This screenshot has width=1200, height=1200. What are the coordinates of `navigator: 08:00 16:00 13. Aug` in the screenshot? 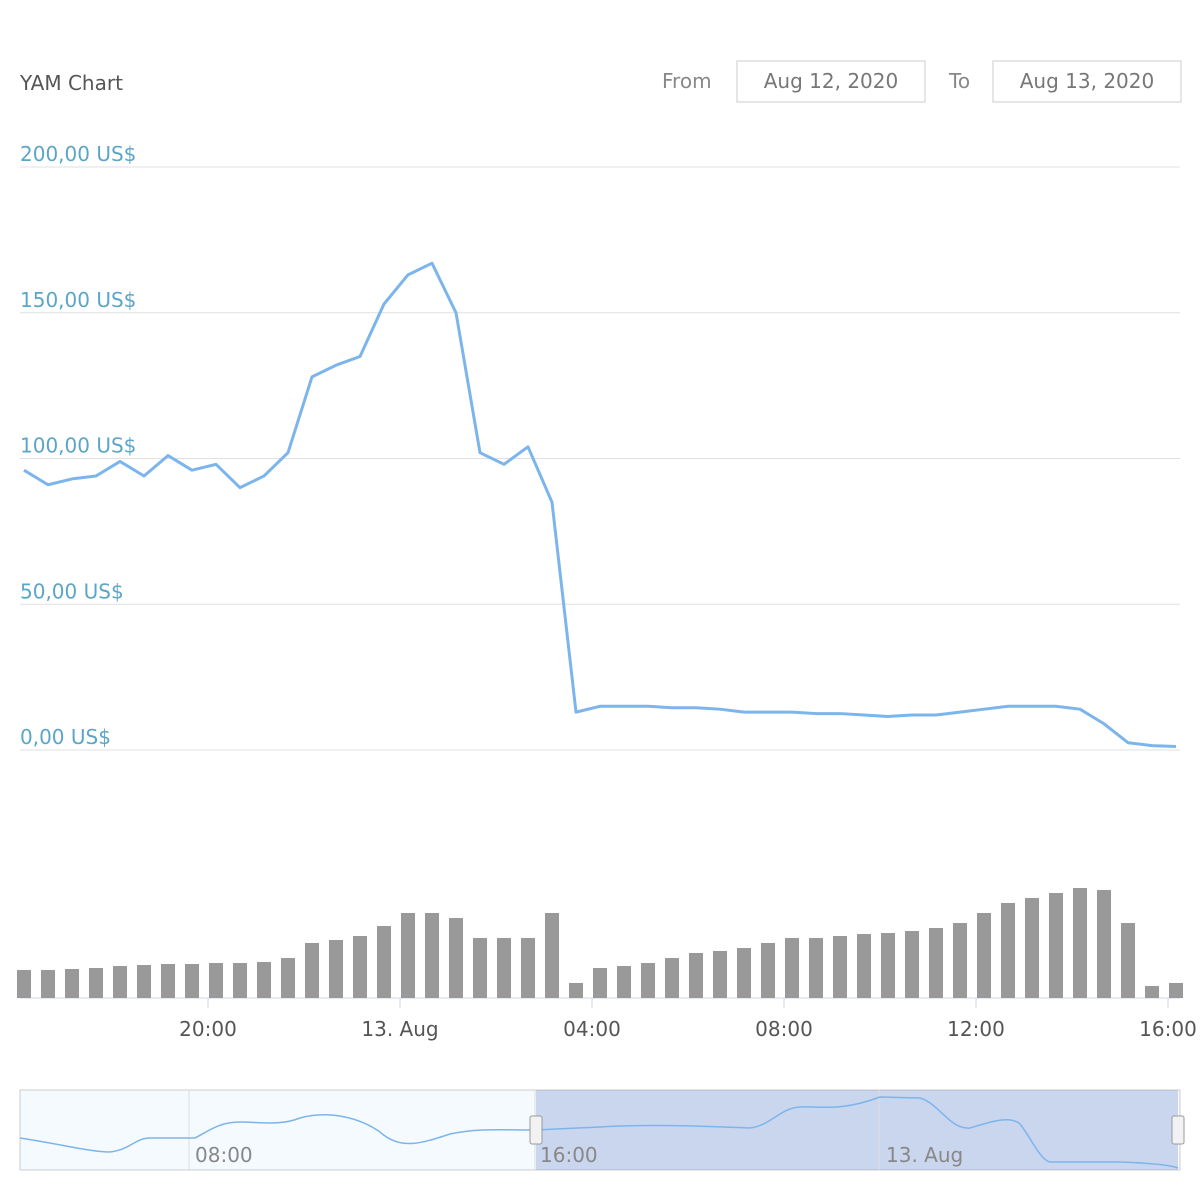 It's located at (602, 1130).